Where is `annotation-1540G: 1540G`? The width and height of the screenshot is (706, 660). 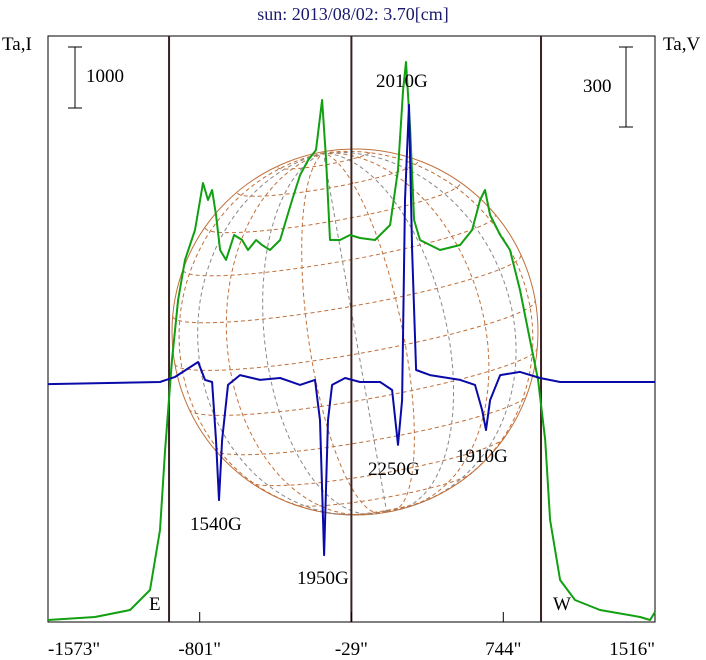
annotation-1540G: 1540G is located at coordinates (216, 524).